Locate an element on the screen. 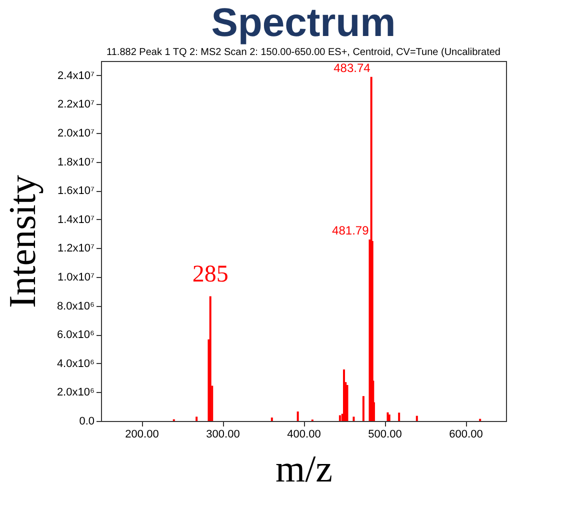  annotation: 285 is located at coordinates (210, 274).